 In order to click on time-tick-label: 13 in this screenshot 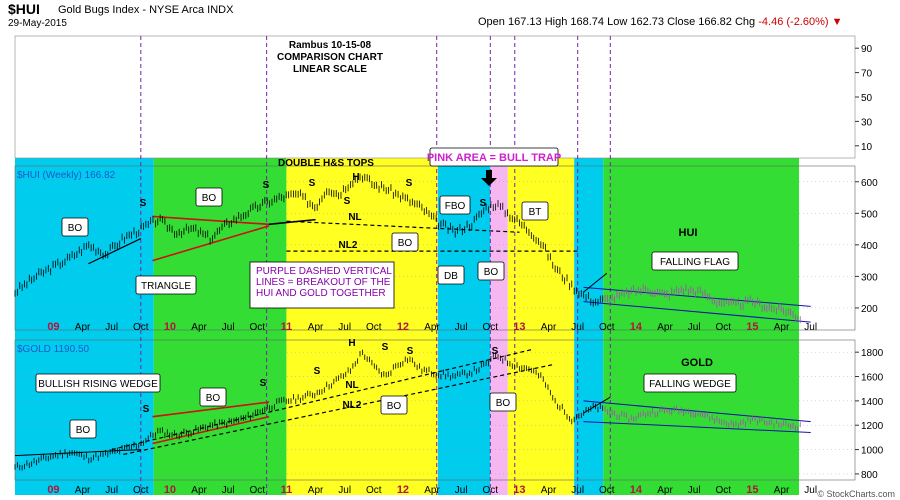, I will do `click(519, 490)`.